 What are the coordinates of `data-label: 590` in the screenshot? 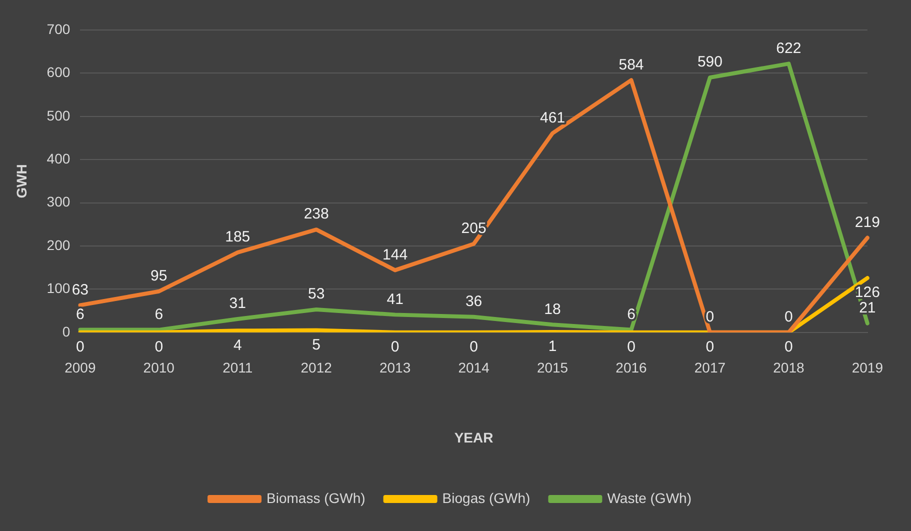 It's located at (709, 62).